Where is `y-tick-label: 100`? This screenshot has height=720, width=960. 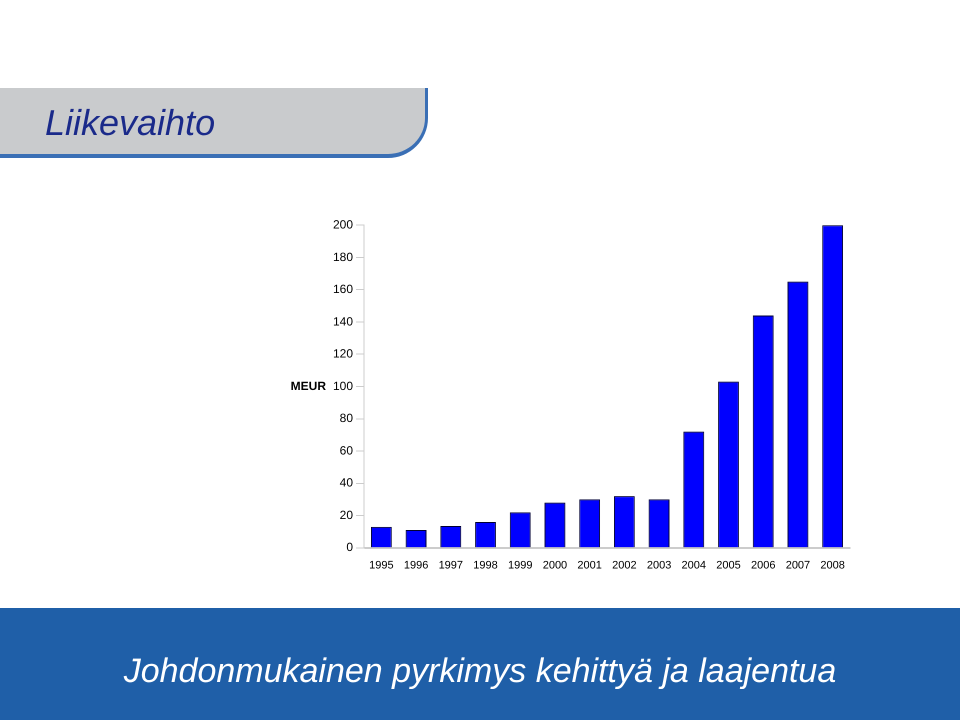
y-tick-label: 100 is located at coordinates (343, 385).